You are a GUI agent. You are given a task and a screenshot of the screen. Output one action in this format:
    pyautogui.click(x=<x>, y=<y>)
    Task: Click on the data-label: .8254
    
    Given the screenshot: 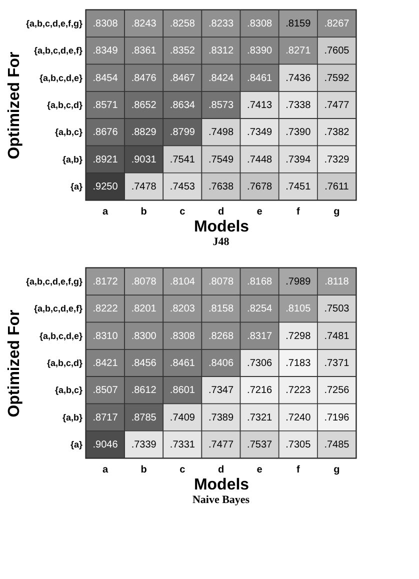 What is the action you would take?
    pyautogui.click(x=260, y=309)
    